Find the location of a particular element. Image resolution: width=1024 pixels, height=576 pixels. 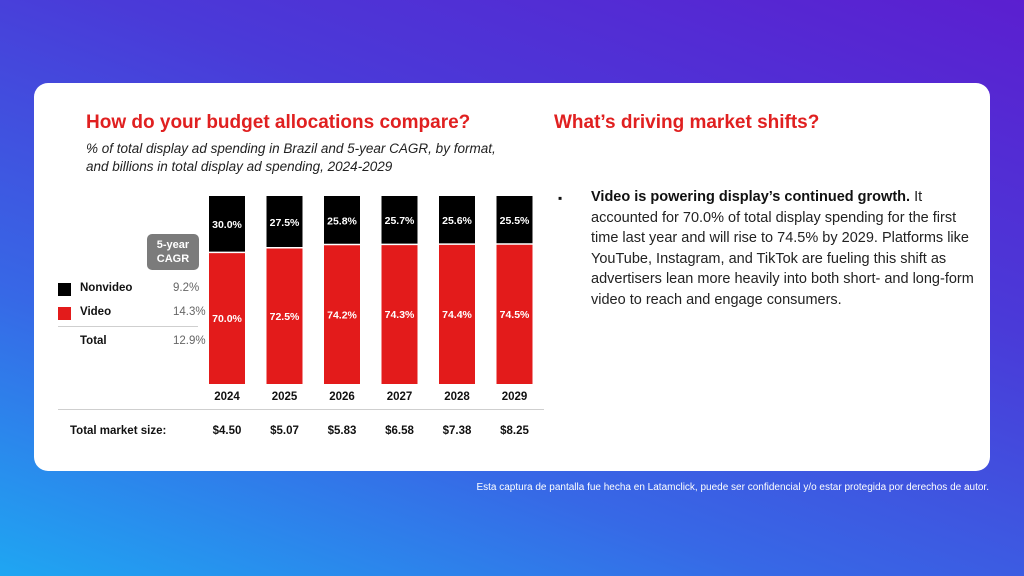

data-label-video-2028: 74.4% is located at coordinates (457, 315).